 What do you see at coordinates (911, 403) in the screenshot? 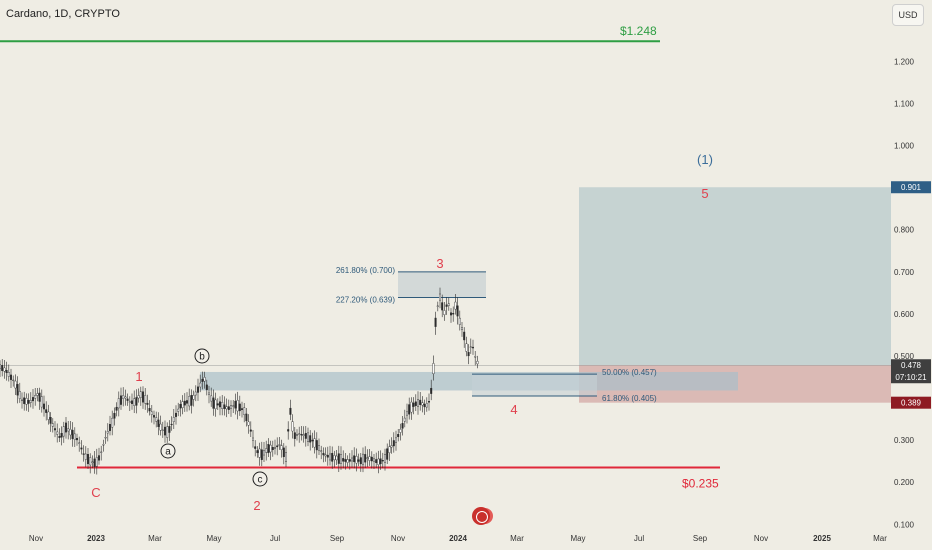
I see `price-tag-text: 0.389` at bounding box center [911, 403].